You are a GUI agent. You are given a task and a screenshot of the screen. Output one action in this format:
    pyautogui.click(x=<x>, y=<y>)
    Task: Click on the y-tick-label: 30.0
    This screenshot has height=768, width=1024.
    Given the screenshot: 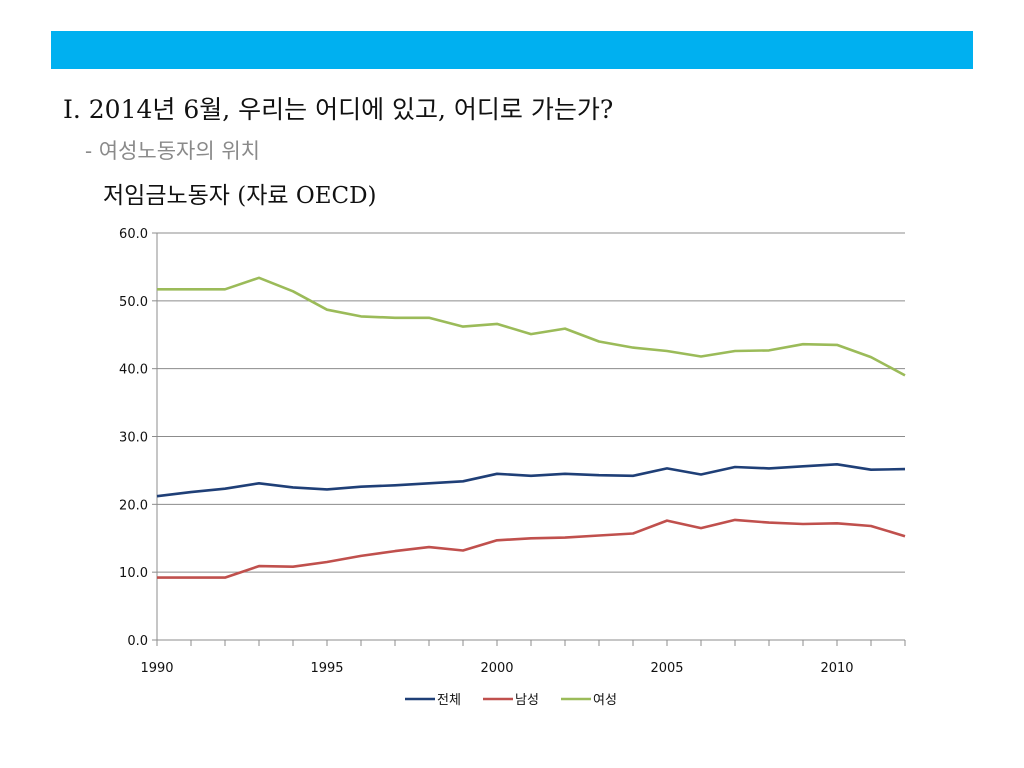 What is the action you would take?
    pyautogui.click(x=133, y=438)
    